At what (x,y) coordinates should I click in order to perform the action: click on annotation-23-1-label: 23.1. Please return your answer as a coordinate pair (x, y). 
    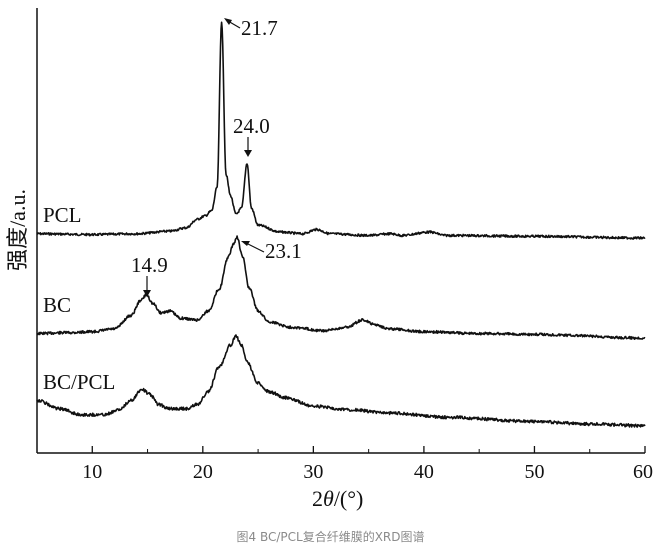
    Looking at the image, I should click on (283, 251).